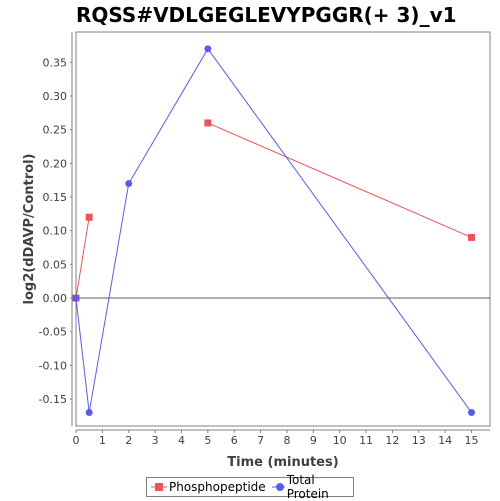 The height and width of the screenshot is (501, 500). I want to click on legend-label-phosphopeptide: Phosphopeptide, so click(217, 487).